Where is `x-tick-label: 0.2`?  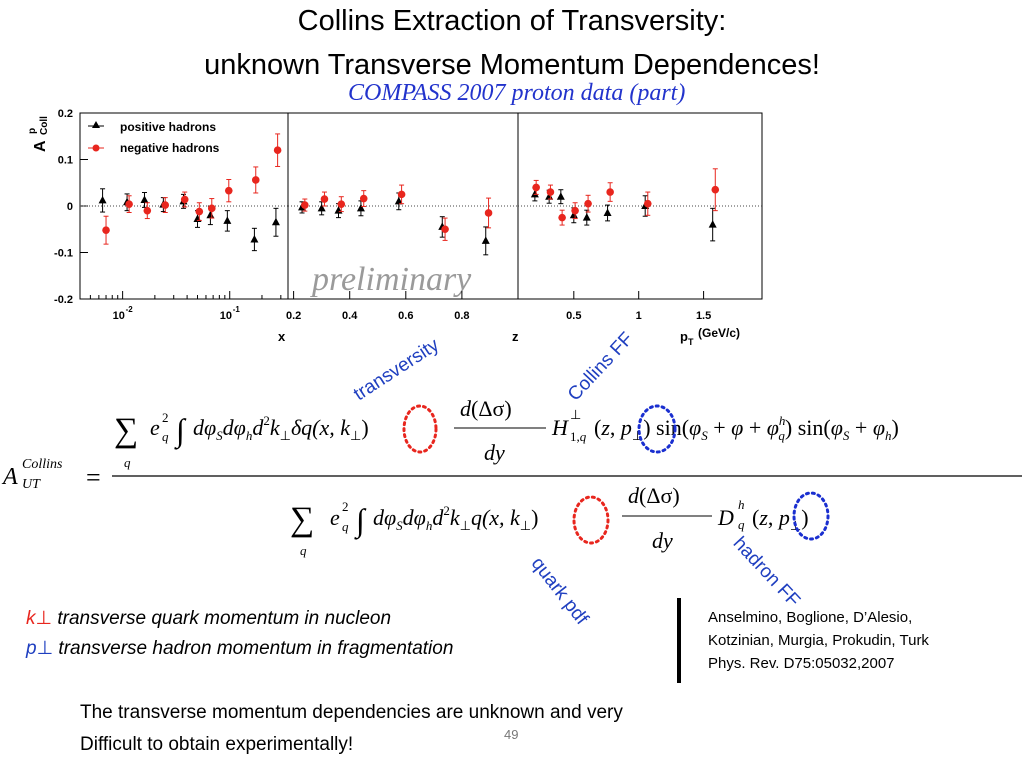
x-tick-label: 0.2 is located at coordinates (293, 316).